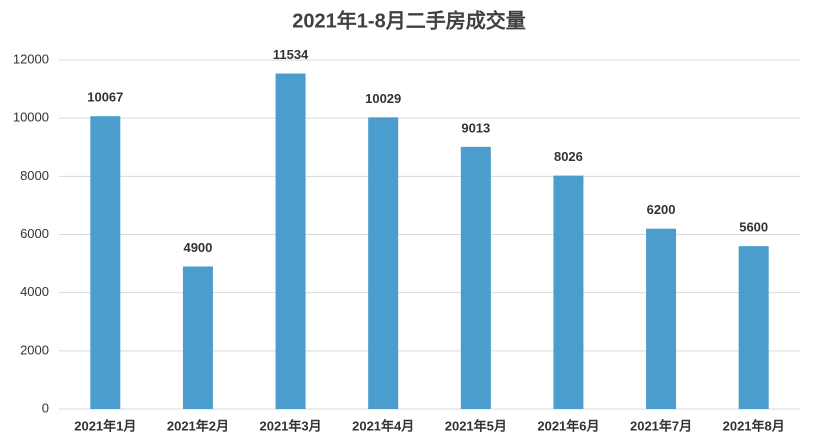 The height and width of the screenshot is (445, 818). Describe the element at coordinates (568, 156) in the screenshot. I see `value-label: 8026` at that location.